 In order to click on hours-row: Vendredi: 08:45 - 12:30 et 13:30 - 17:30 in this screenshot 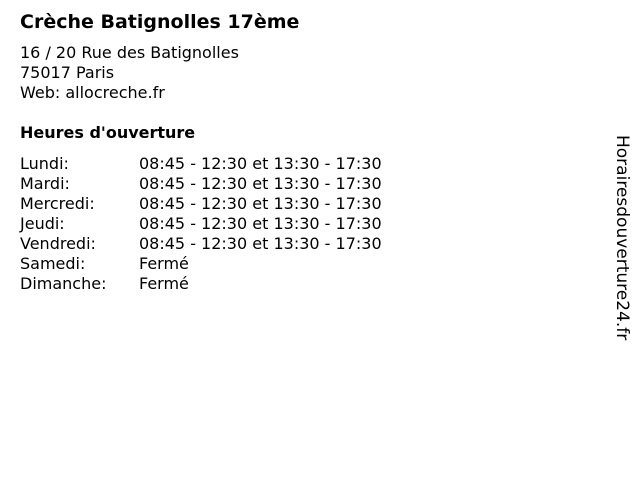, I will do `click(201, 244)`.